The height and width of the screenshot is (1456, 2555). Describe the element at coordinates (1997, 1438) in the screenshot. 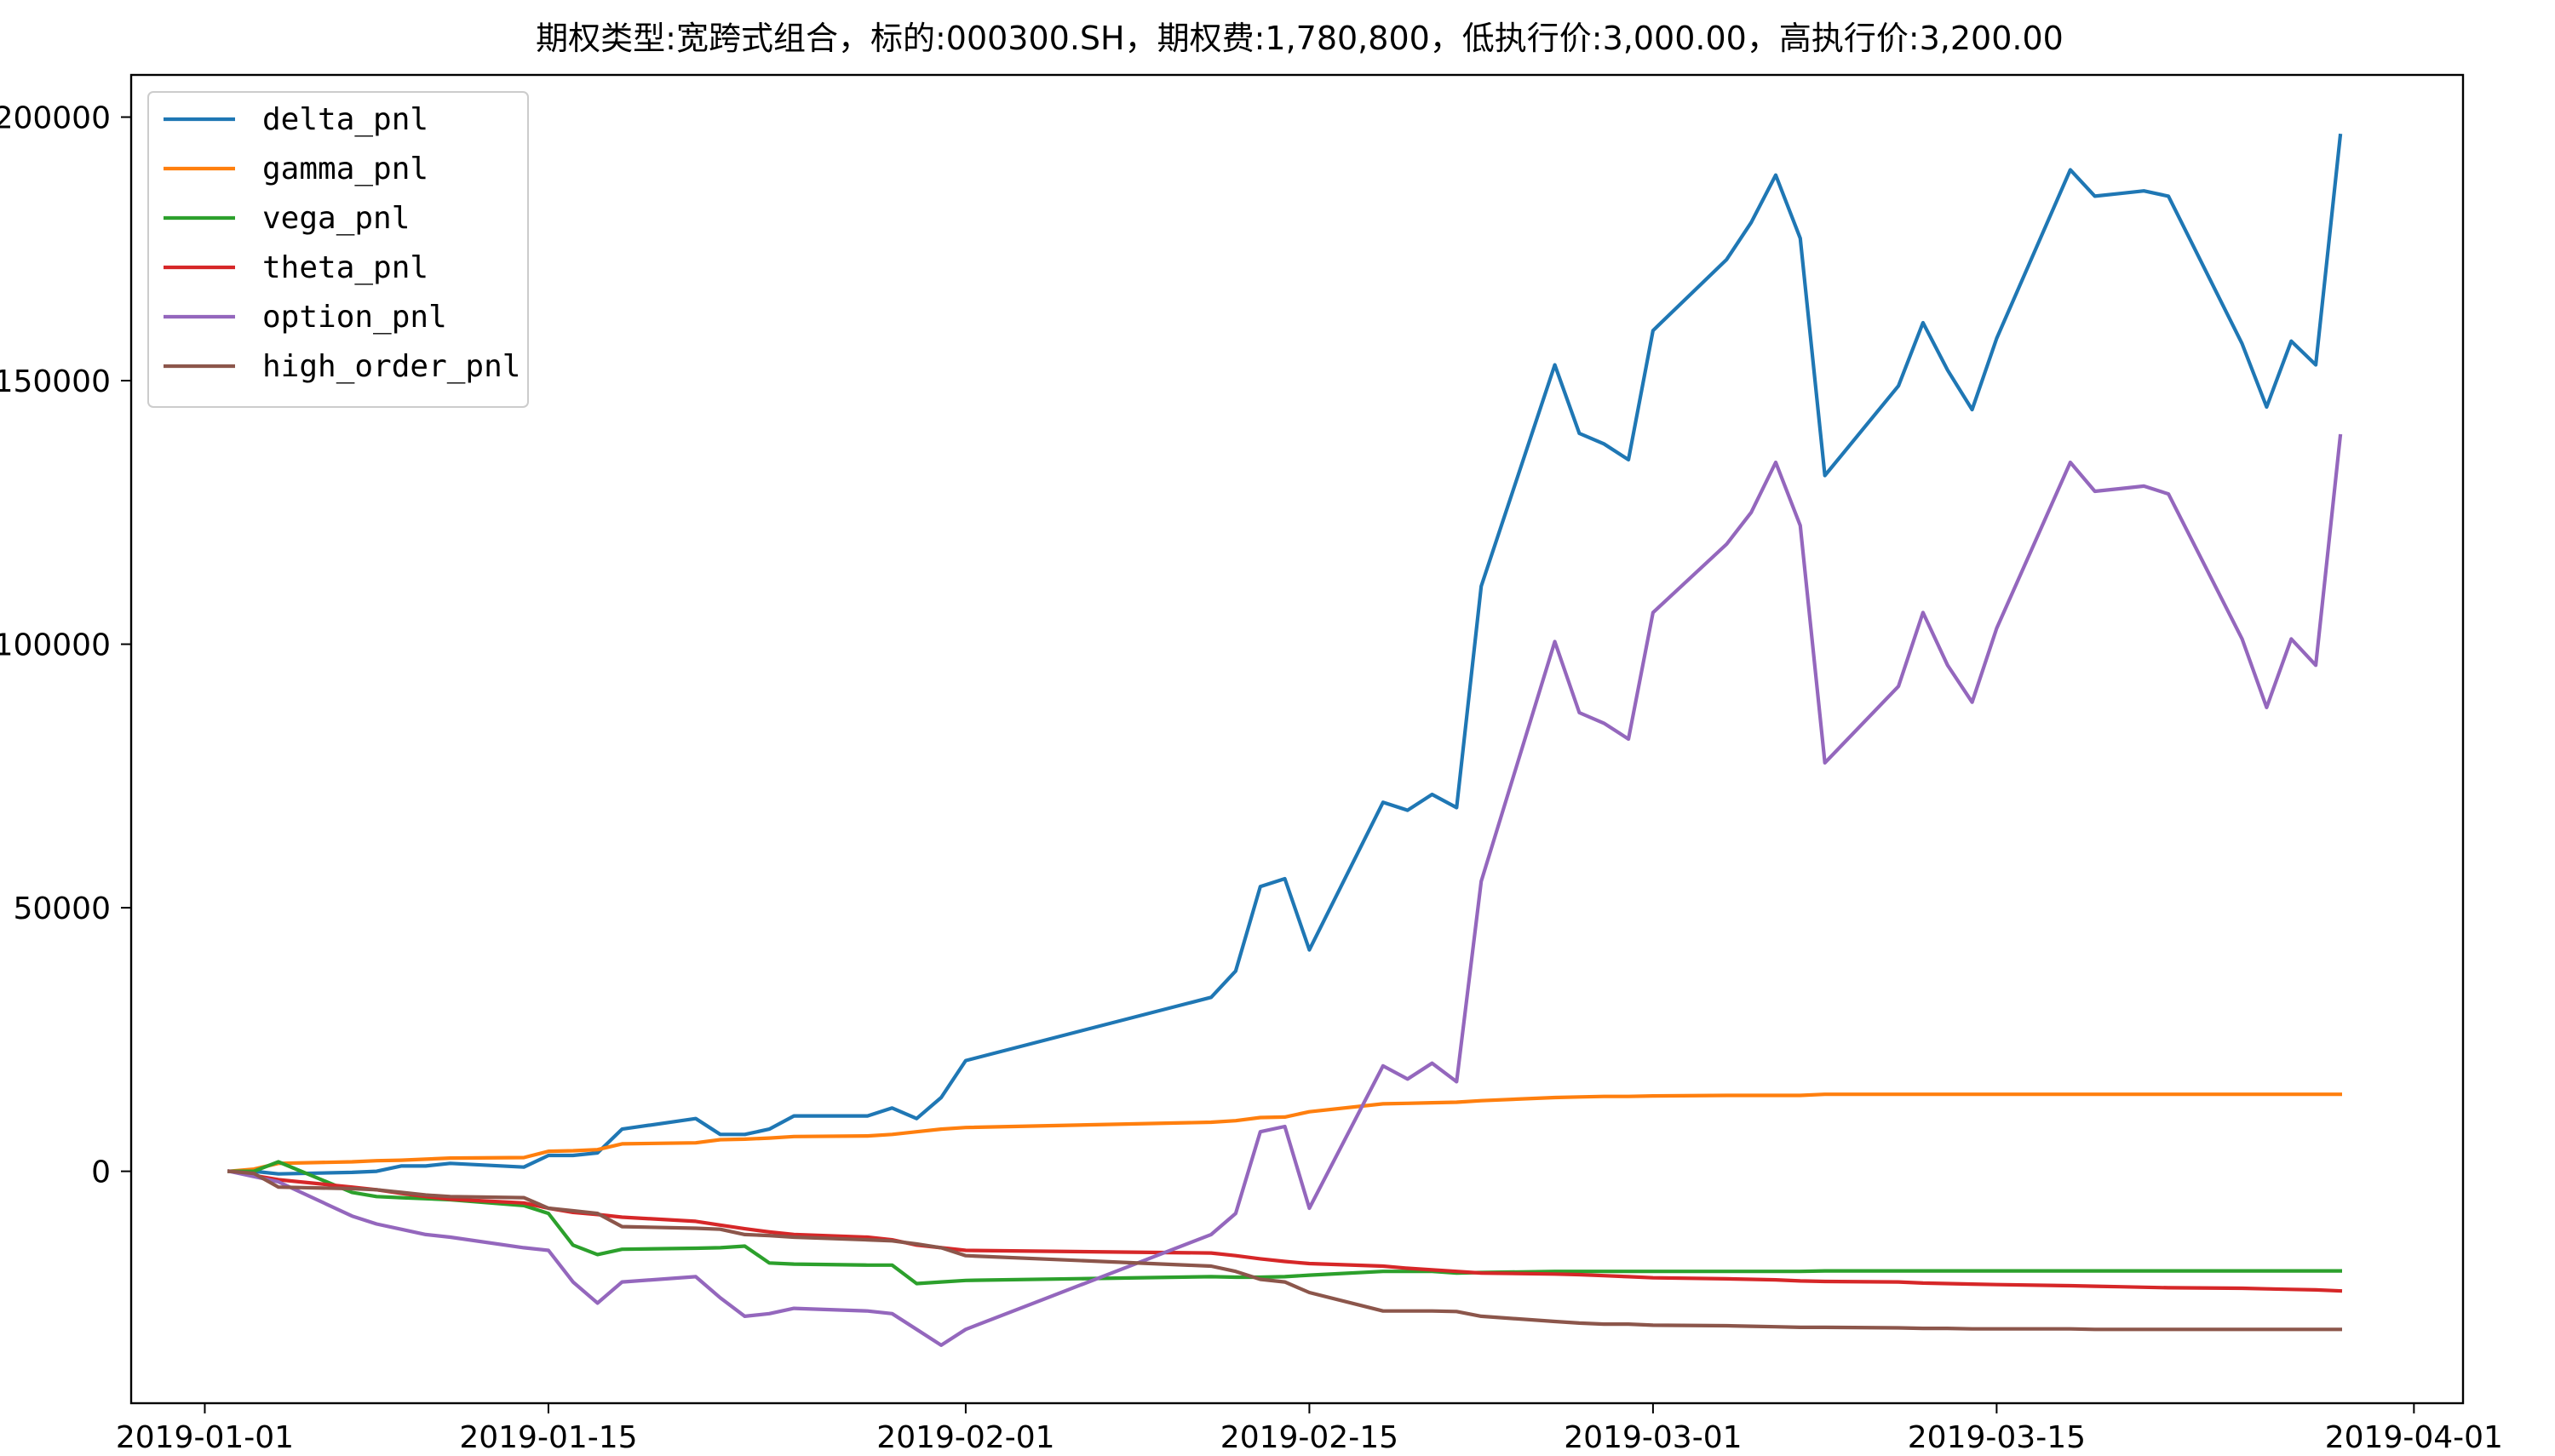

I see `x-tick-label: 2019-03-15` at that location.